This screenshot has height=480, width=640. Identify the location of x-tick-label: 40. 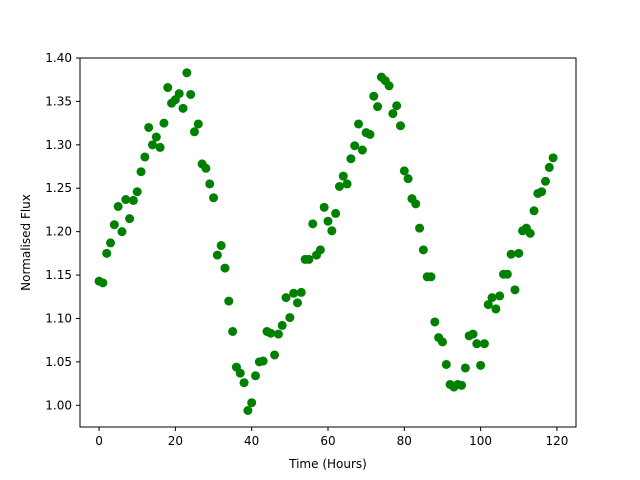
(251, 441).